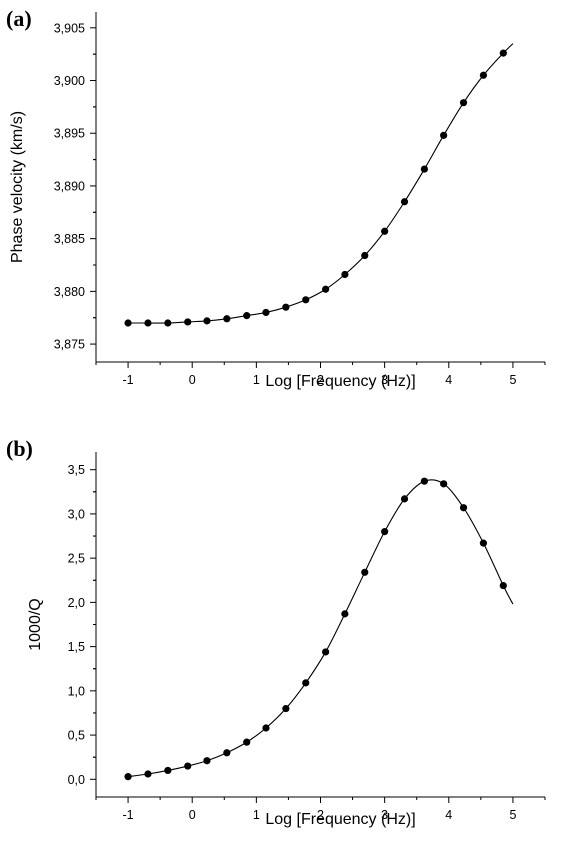  I want to click on y-axis-title: 1000/Q, so click(35, 624).